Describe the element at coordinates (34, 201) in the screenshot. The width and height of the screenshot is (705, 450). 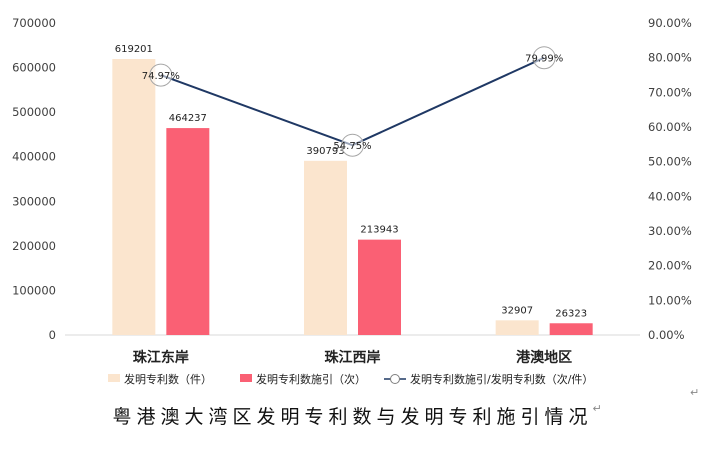
I see `y-left-tick-label: 300000` at that location.